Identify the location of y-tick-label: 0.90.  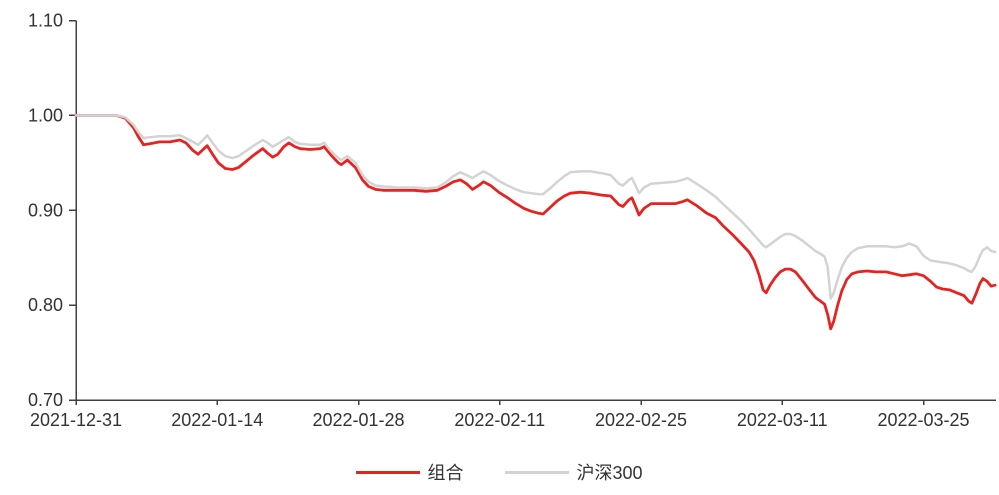
(45, 210).